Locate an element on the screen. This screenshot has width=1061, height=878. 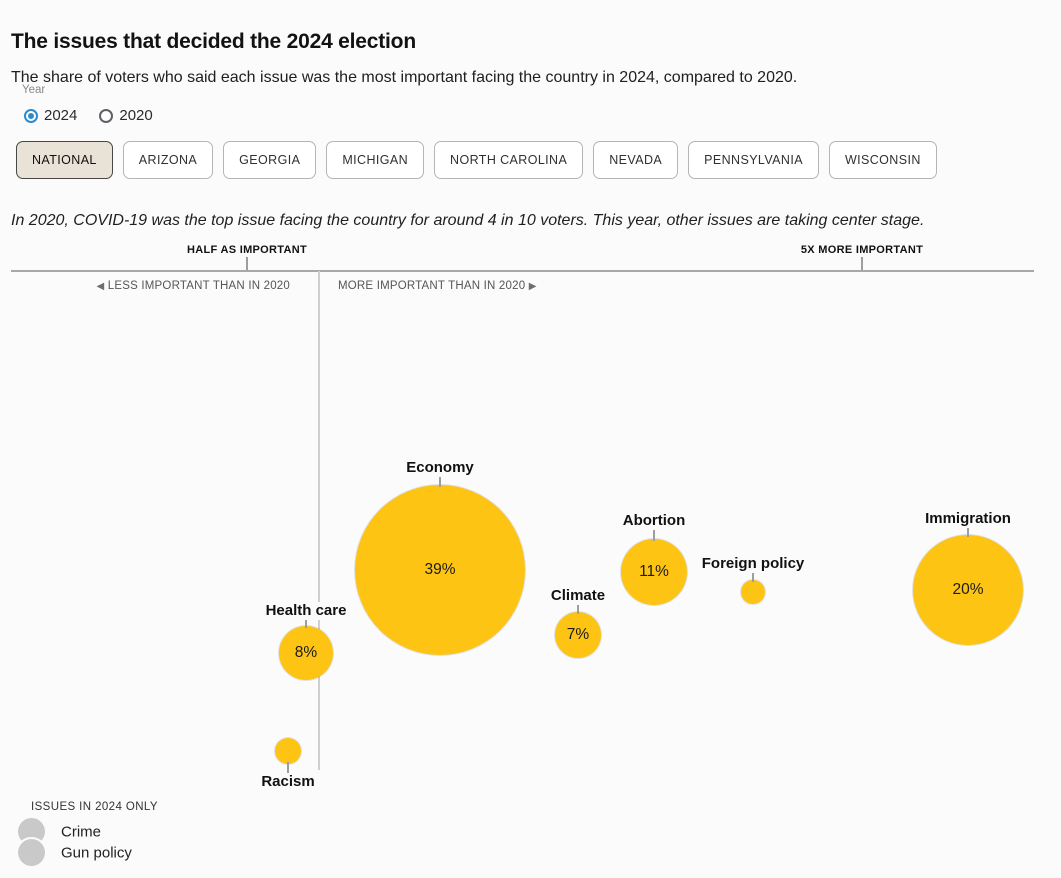
bubble-label-climate: Climate is located at coordinates (578, 596).